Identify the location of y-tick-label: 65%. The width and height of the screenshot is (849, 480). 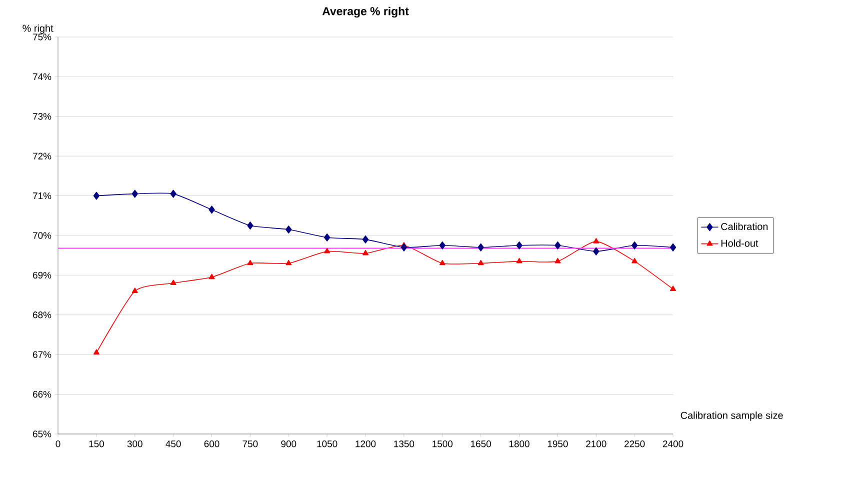
(42, 434).